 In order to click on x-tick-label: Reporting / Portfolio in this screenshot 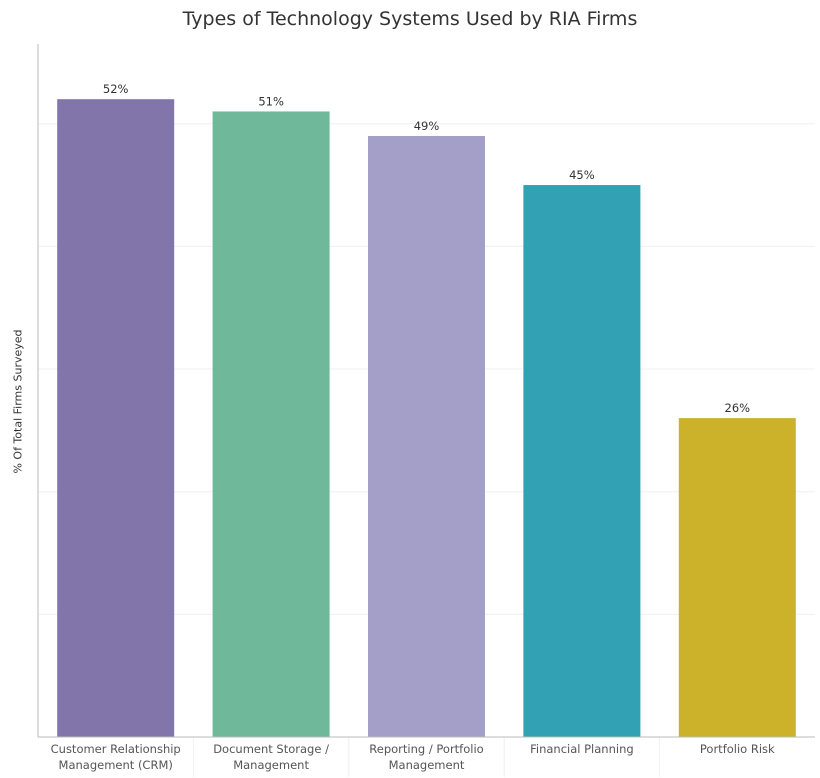, I will do `click(426, 749)`.